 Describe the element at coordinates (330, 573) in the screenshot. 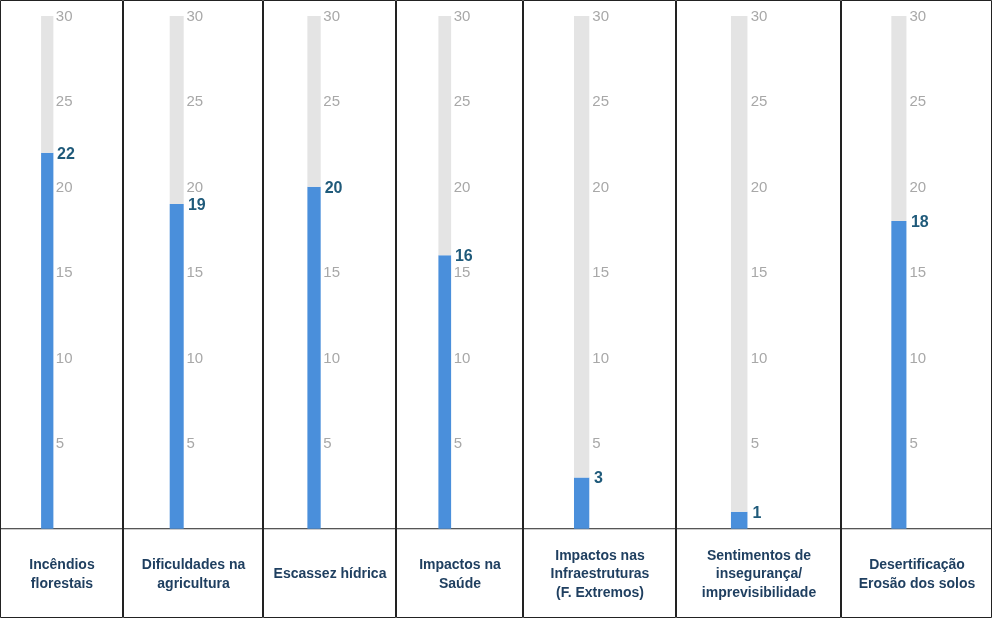

I see `x-tick-label: Escassez hídrica` at that location.